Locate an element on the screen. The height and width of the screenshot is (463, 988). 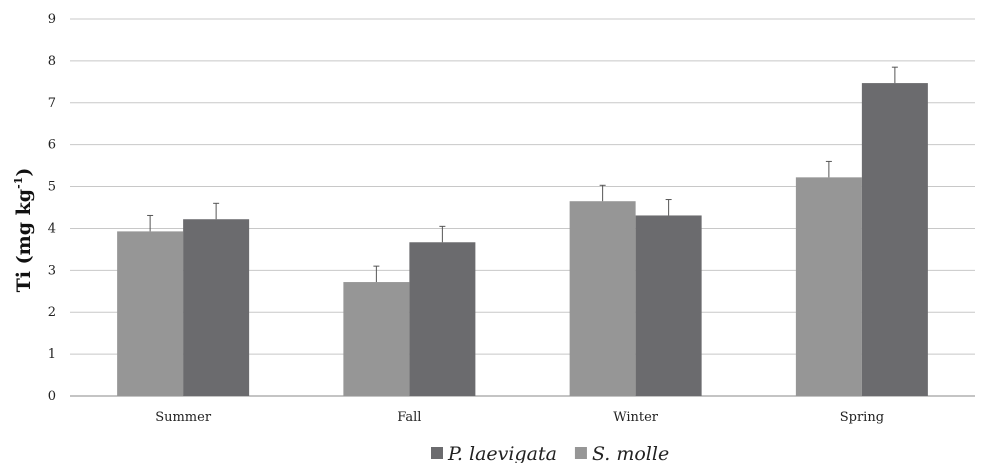
y-tick-label: 1 is located at coordinates (52, 354).